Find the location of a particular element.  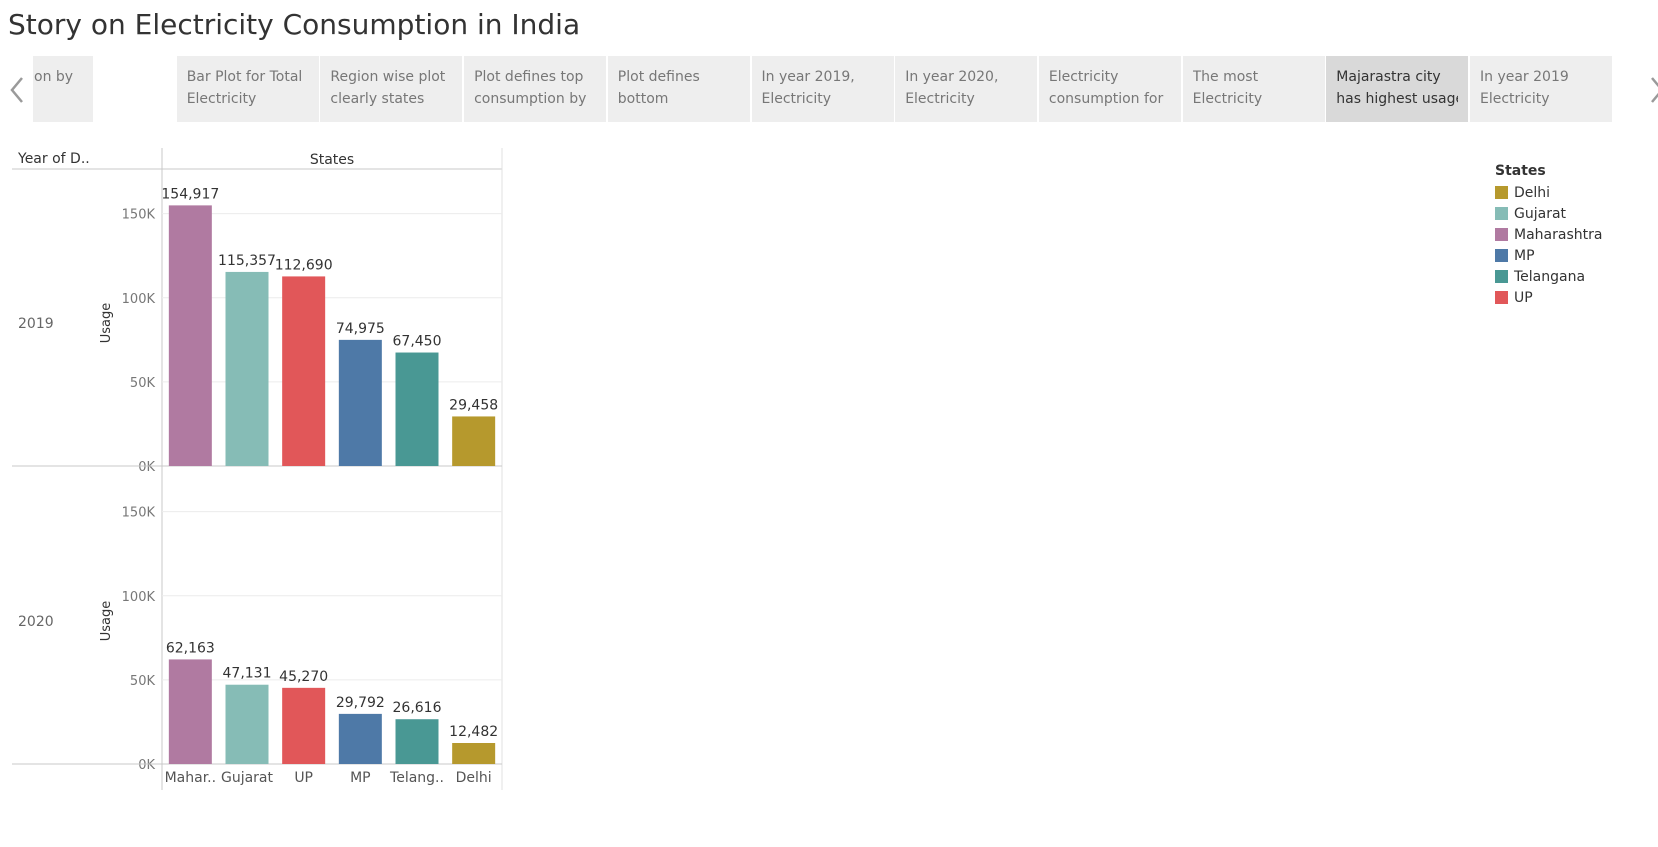

legend-title: States is located at coordinates (1520, 171).